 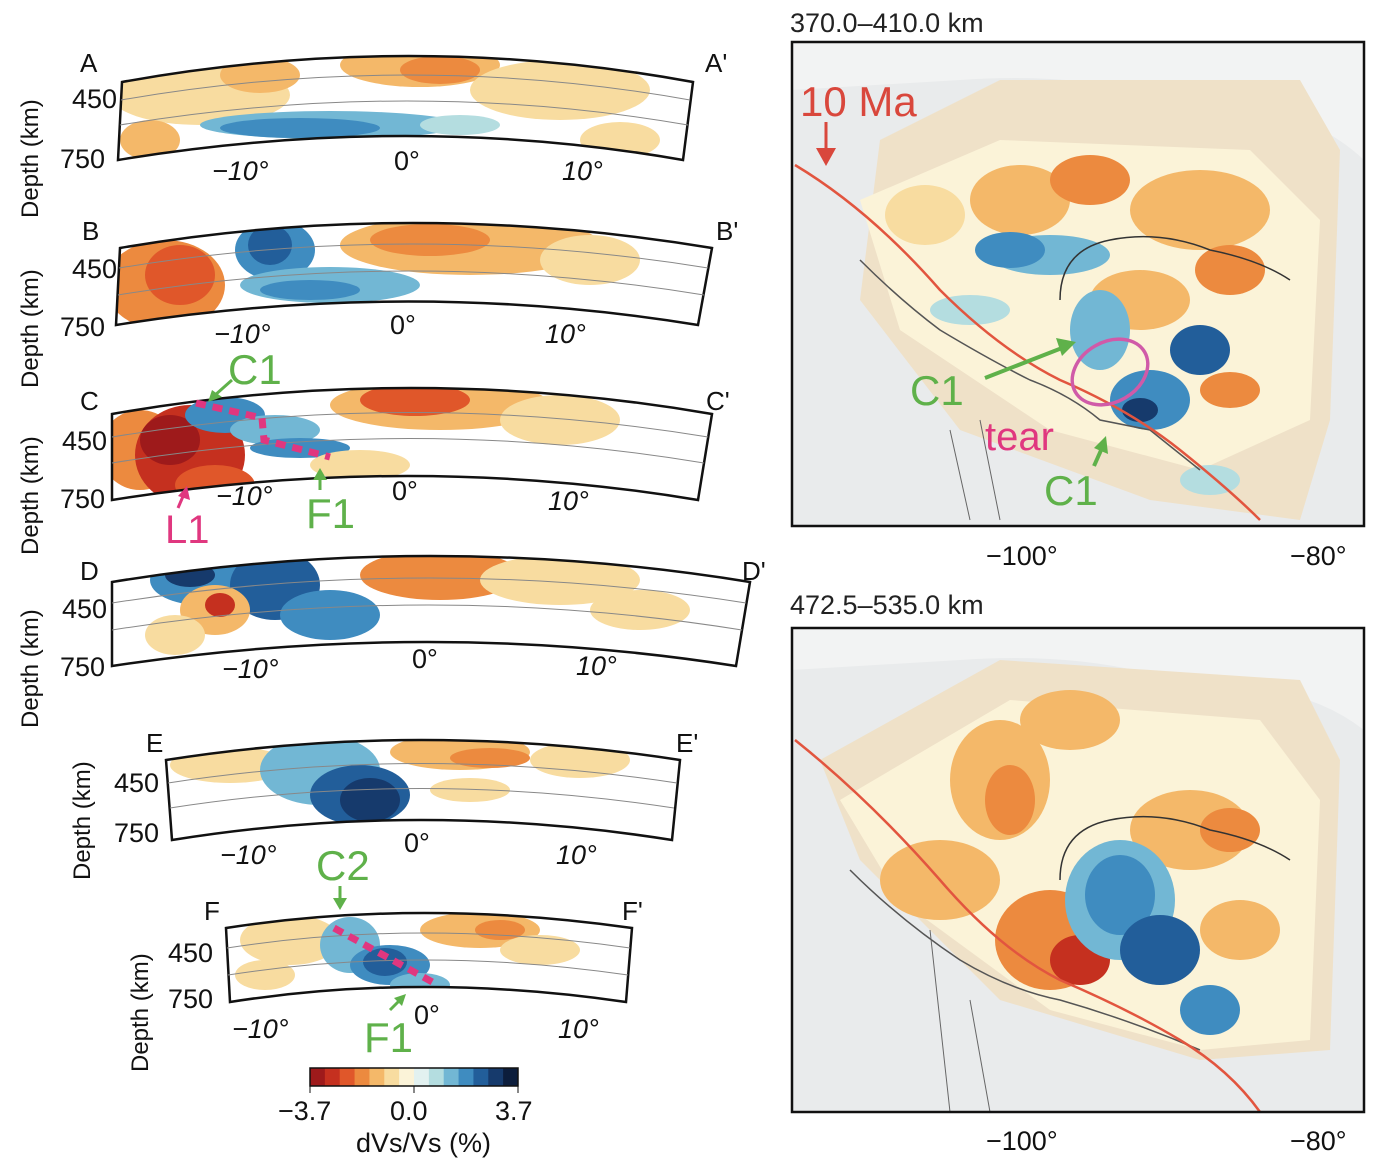 I want to click on section-e-depth-750: 750, so click(x=136, y=833).